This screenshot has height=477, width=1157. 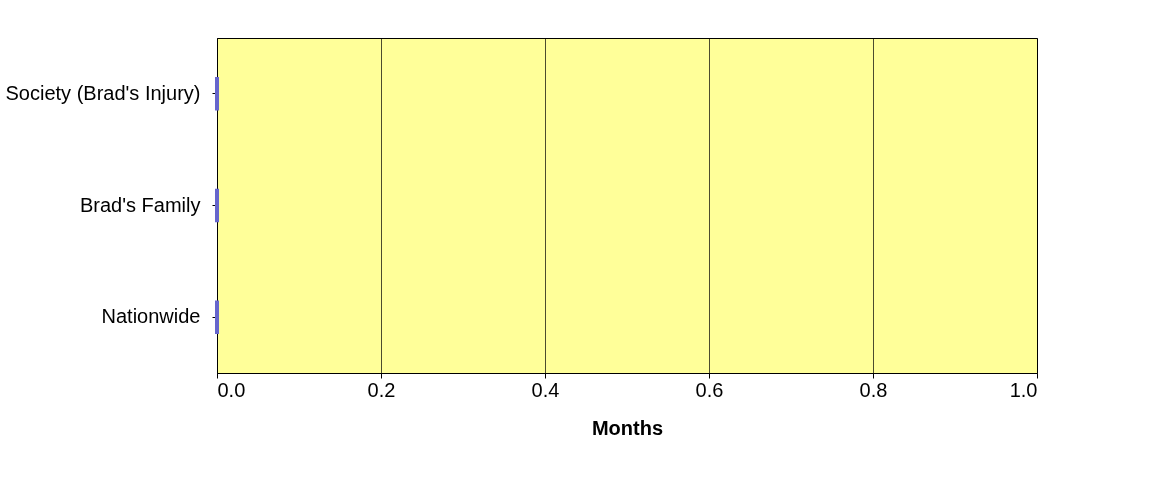 I want to click on x-axis-title: Months, so click(x=627, y=427).